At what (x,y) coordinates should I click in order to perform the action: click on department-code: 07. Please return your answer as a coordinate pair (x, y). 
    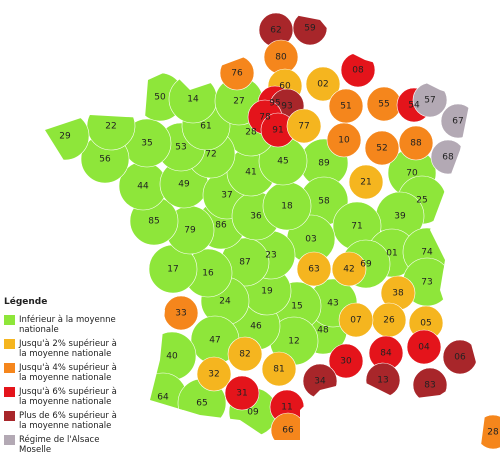
    Looking at the image, I should click on (355, 321).